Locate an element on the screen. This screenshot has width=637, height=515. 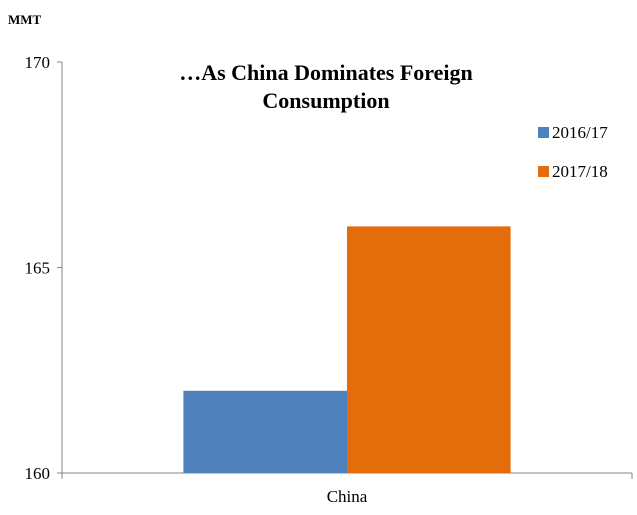
y-tick-label: 170 is located at coordinates (38, 62).